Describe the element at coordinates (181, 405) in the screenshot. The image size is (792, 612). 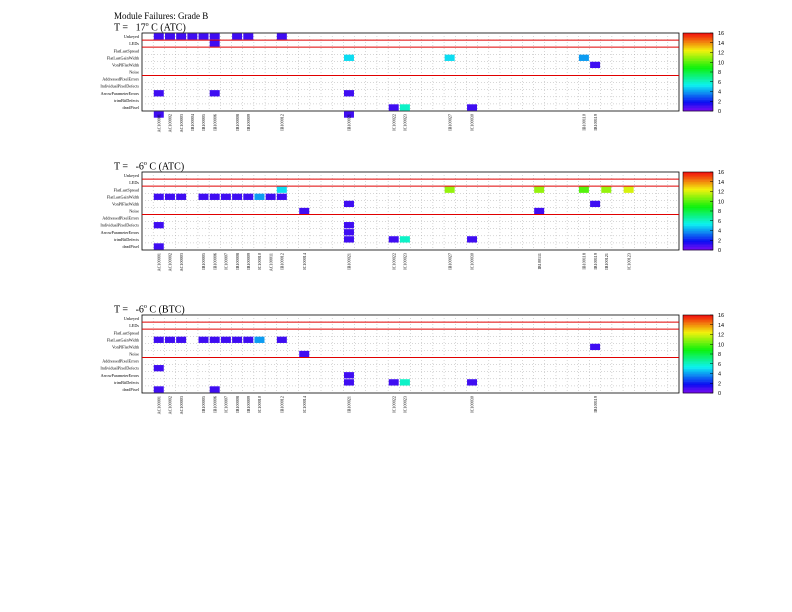
I see `column-label: AC100003` at that location.